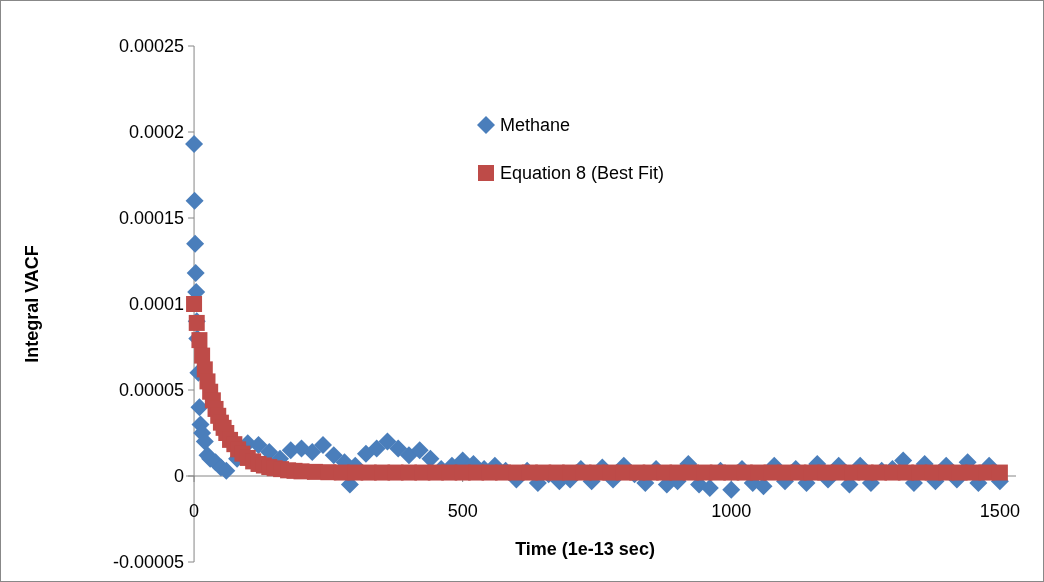 The image size is (1044, 582). What do you see at coordinates (535, 125) in the screenshot?
I see `legend-label: Methane` at bounding box center [535, 125].